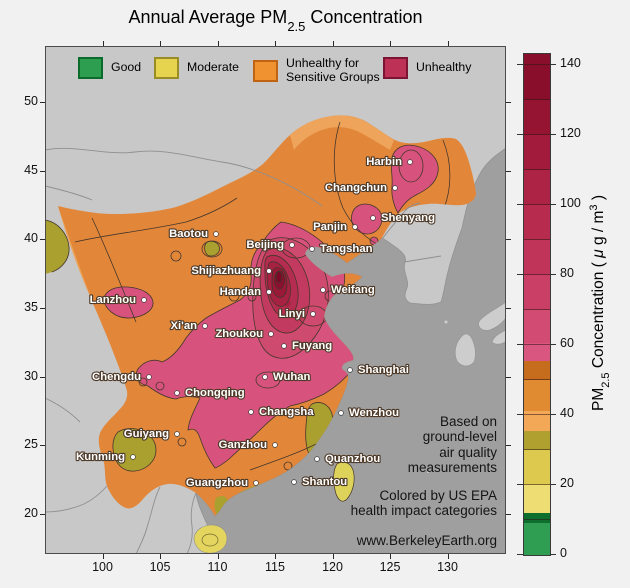 The image size is (630, 588). I want to click on colorbar-tick-label: 20, so click(567, 482).